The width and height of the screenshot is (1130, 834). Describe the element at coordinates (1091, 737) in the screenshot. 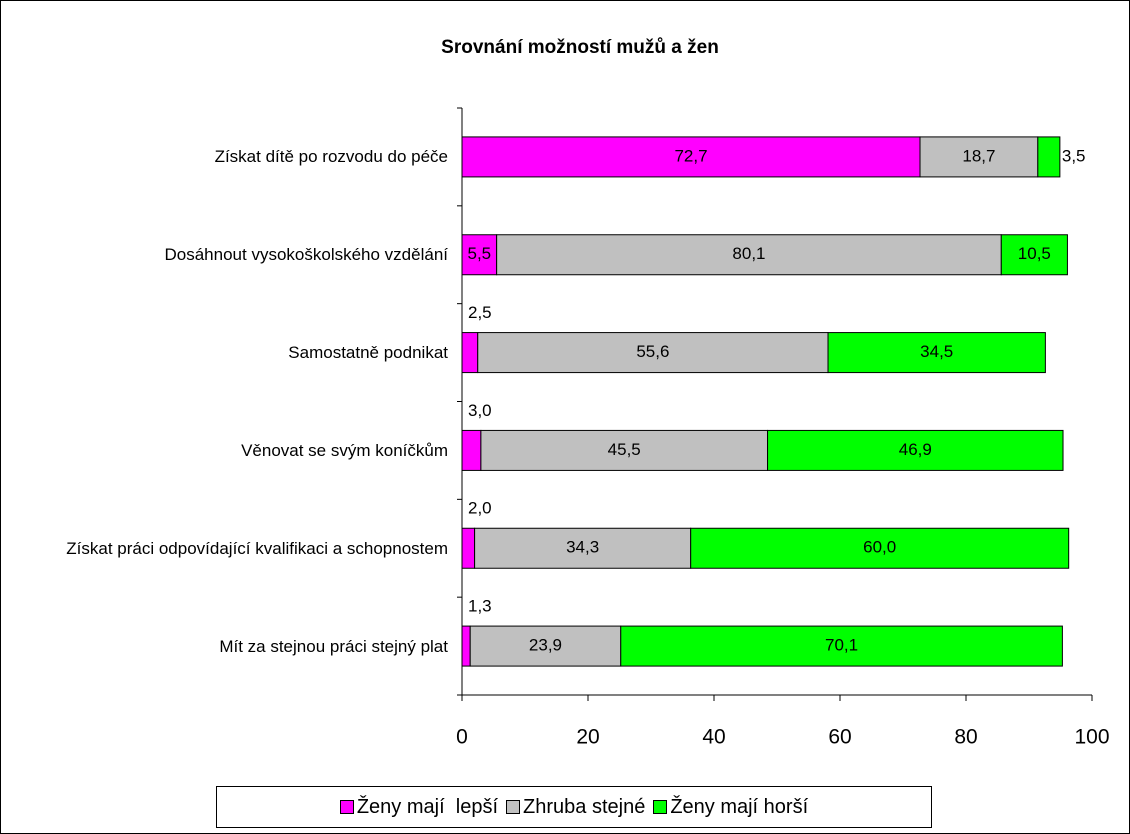

I see `x-tick-label: 100` at that location.